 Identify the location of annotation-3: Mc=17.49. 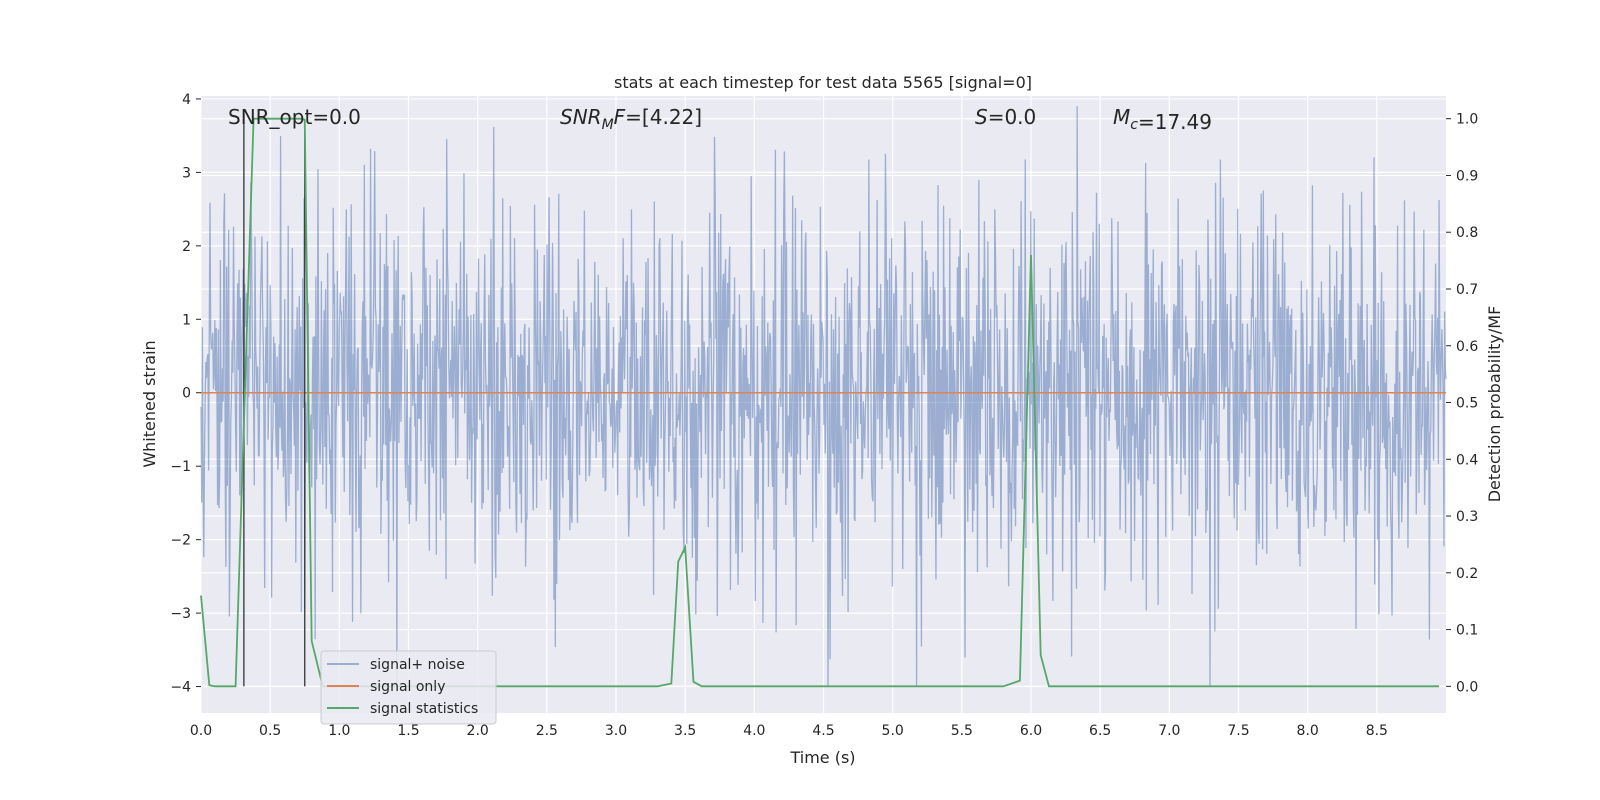
(1162, 119).